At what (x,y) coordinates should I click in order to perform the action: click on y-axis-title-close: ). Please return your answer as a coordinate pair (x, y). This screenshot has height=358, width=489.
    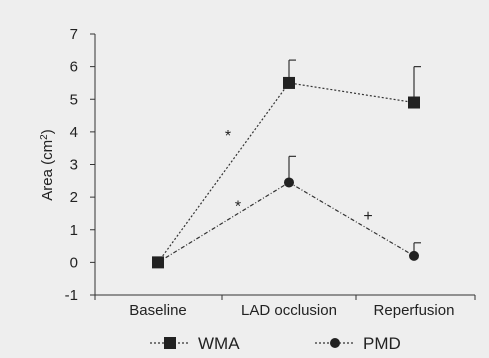
    Looking at the image, I should click on (47, 131).